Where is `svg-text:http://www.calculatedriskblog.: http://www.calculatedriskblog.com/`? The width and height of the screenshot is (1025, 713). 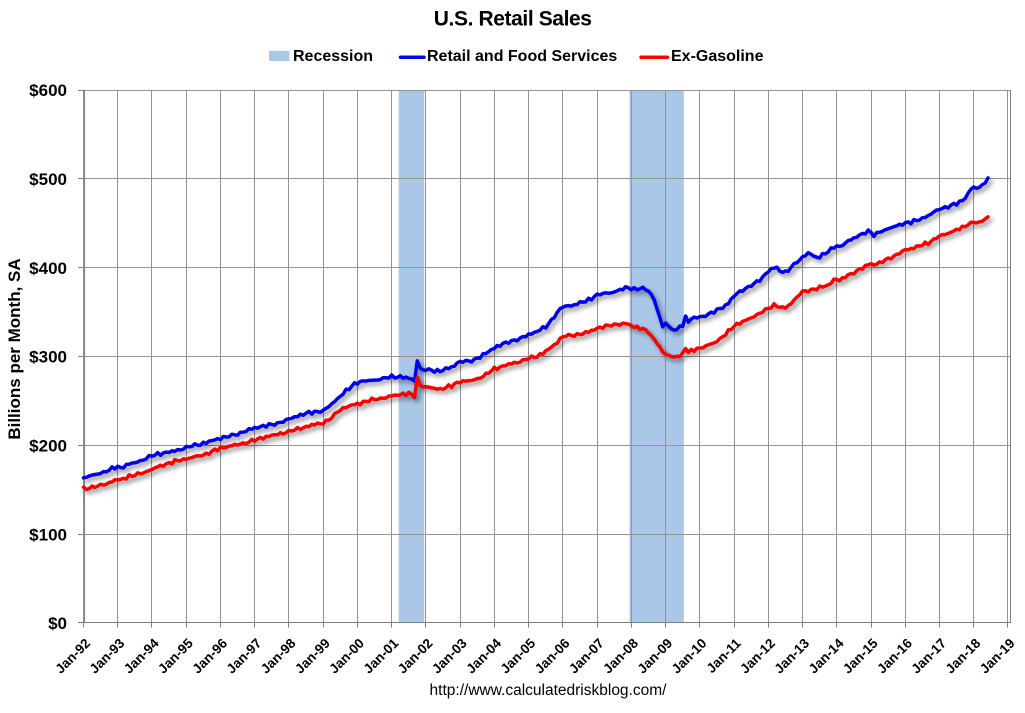 svg-text:http://www.calculatedriskblog.: http://www.calculatedriskblog.com/ is located at coordinates (549, 690).